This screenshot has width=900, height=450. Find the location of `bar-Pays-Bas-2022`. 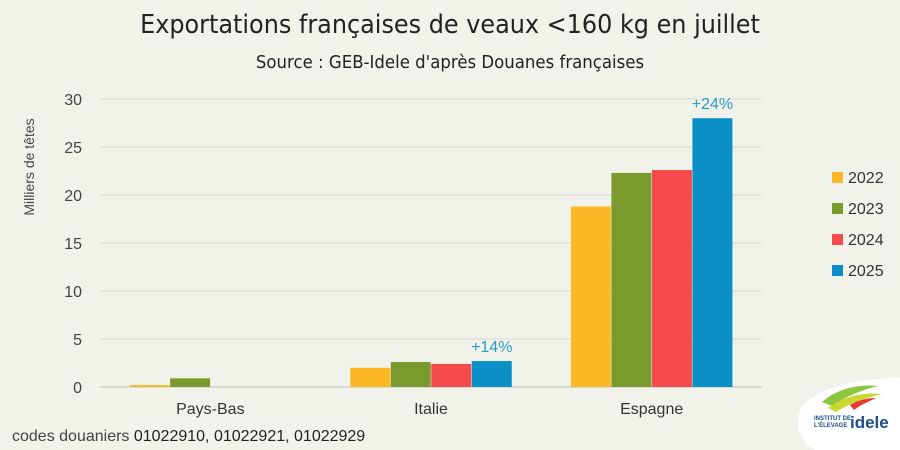

bar-Pays-Bas-2022 is located at coordinates (149, 386).